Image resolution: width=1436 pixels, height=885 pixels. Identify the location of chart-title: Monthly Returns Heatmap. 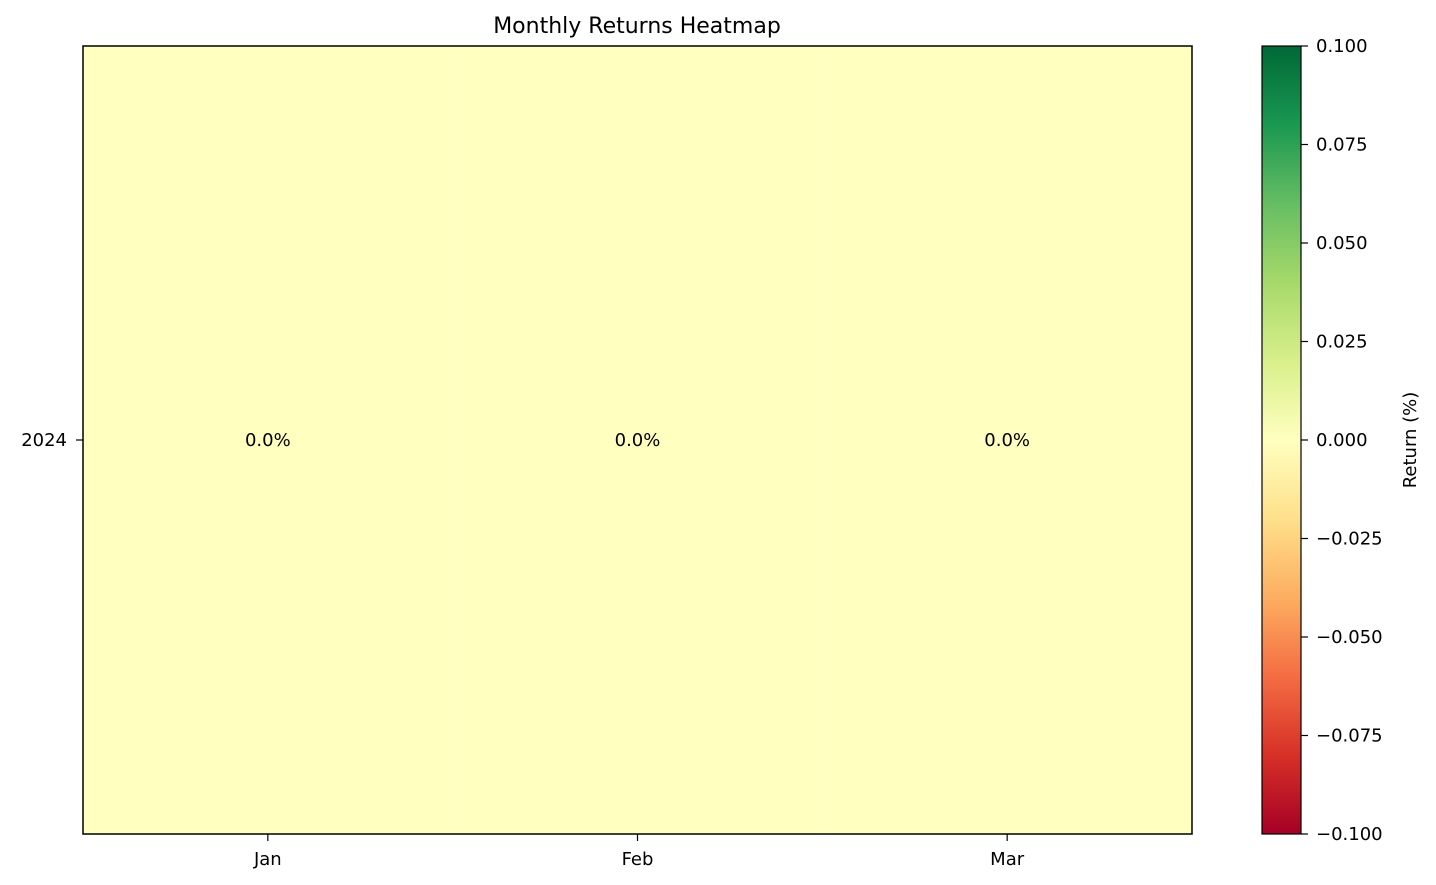
(637, 26).